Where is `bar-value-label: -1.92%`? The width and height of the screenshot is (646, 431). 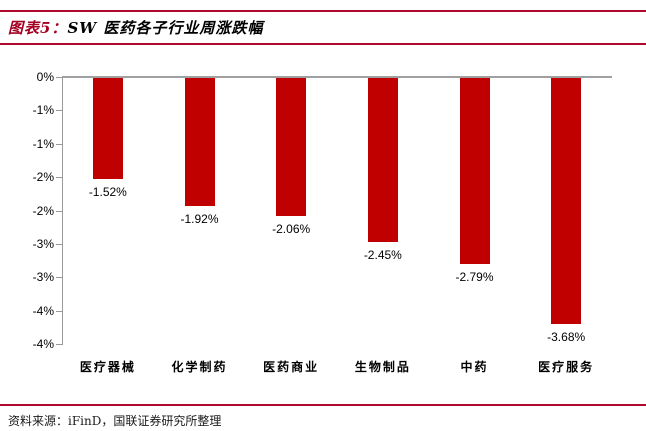
bar-value-label: -1.92% is located at coordinates (199, 219).